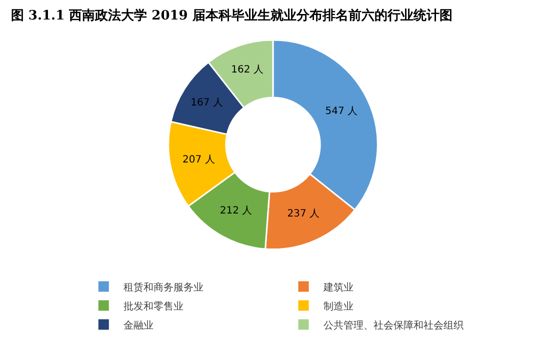 Image resolution: width=546 pixels, height=344 pixels. Describe the element at coordinates (139, 325) in the screenshot. I see `legend-label: 金融业` at that location.